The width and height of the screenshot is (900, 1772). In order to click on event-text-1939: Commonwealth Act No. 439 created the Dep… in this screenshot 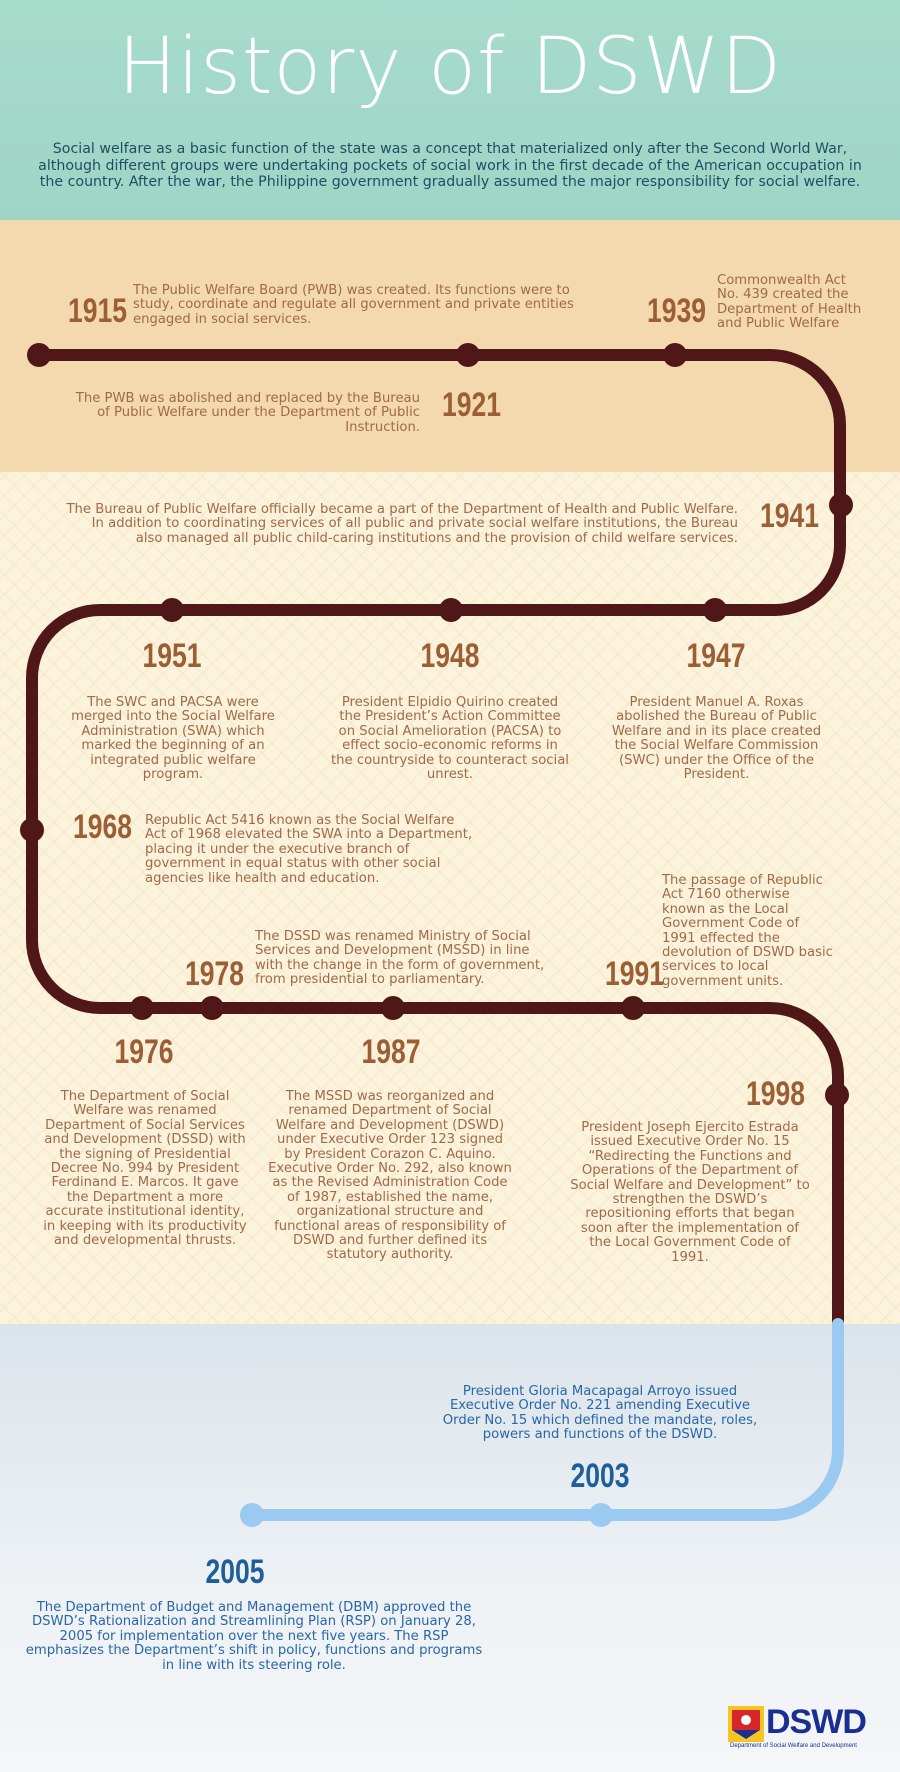, I will do `click(789, 302)`.